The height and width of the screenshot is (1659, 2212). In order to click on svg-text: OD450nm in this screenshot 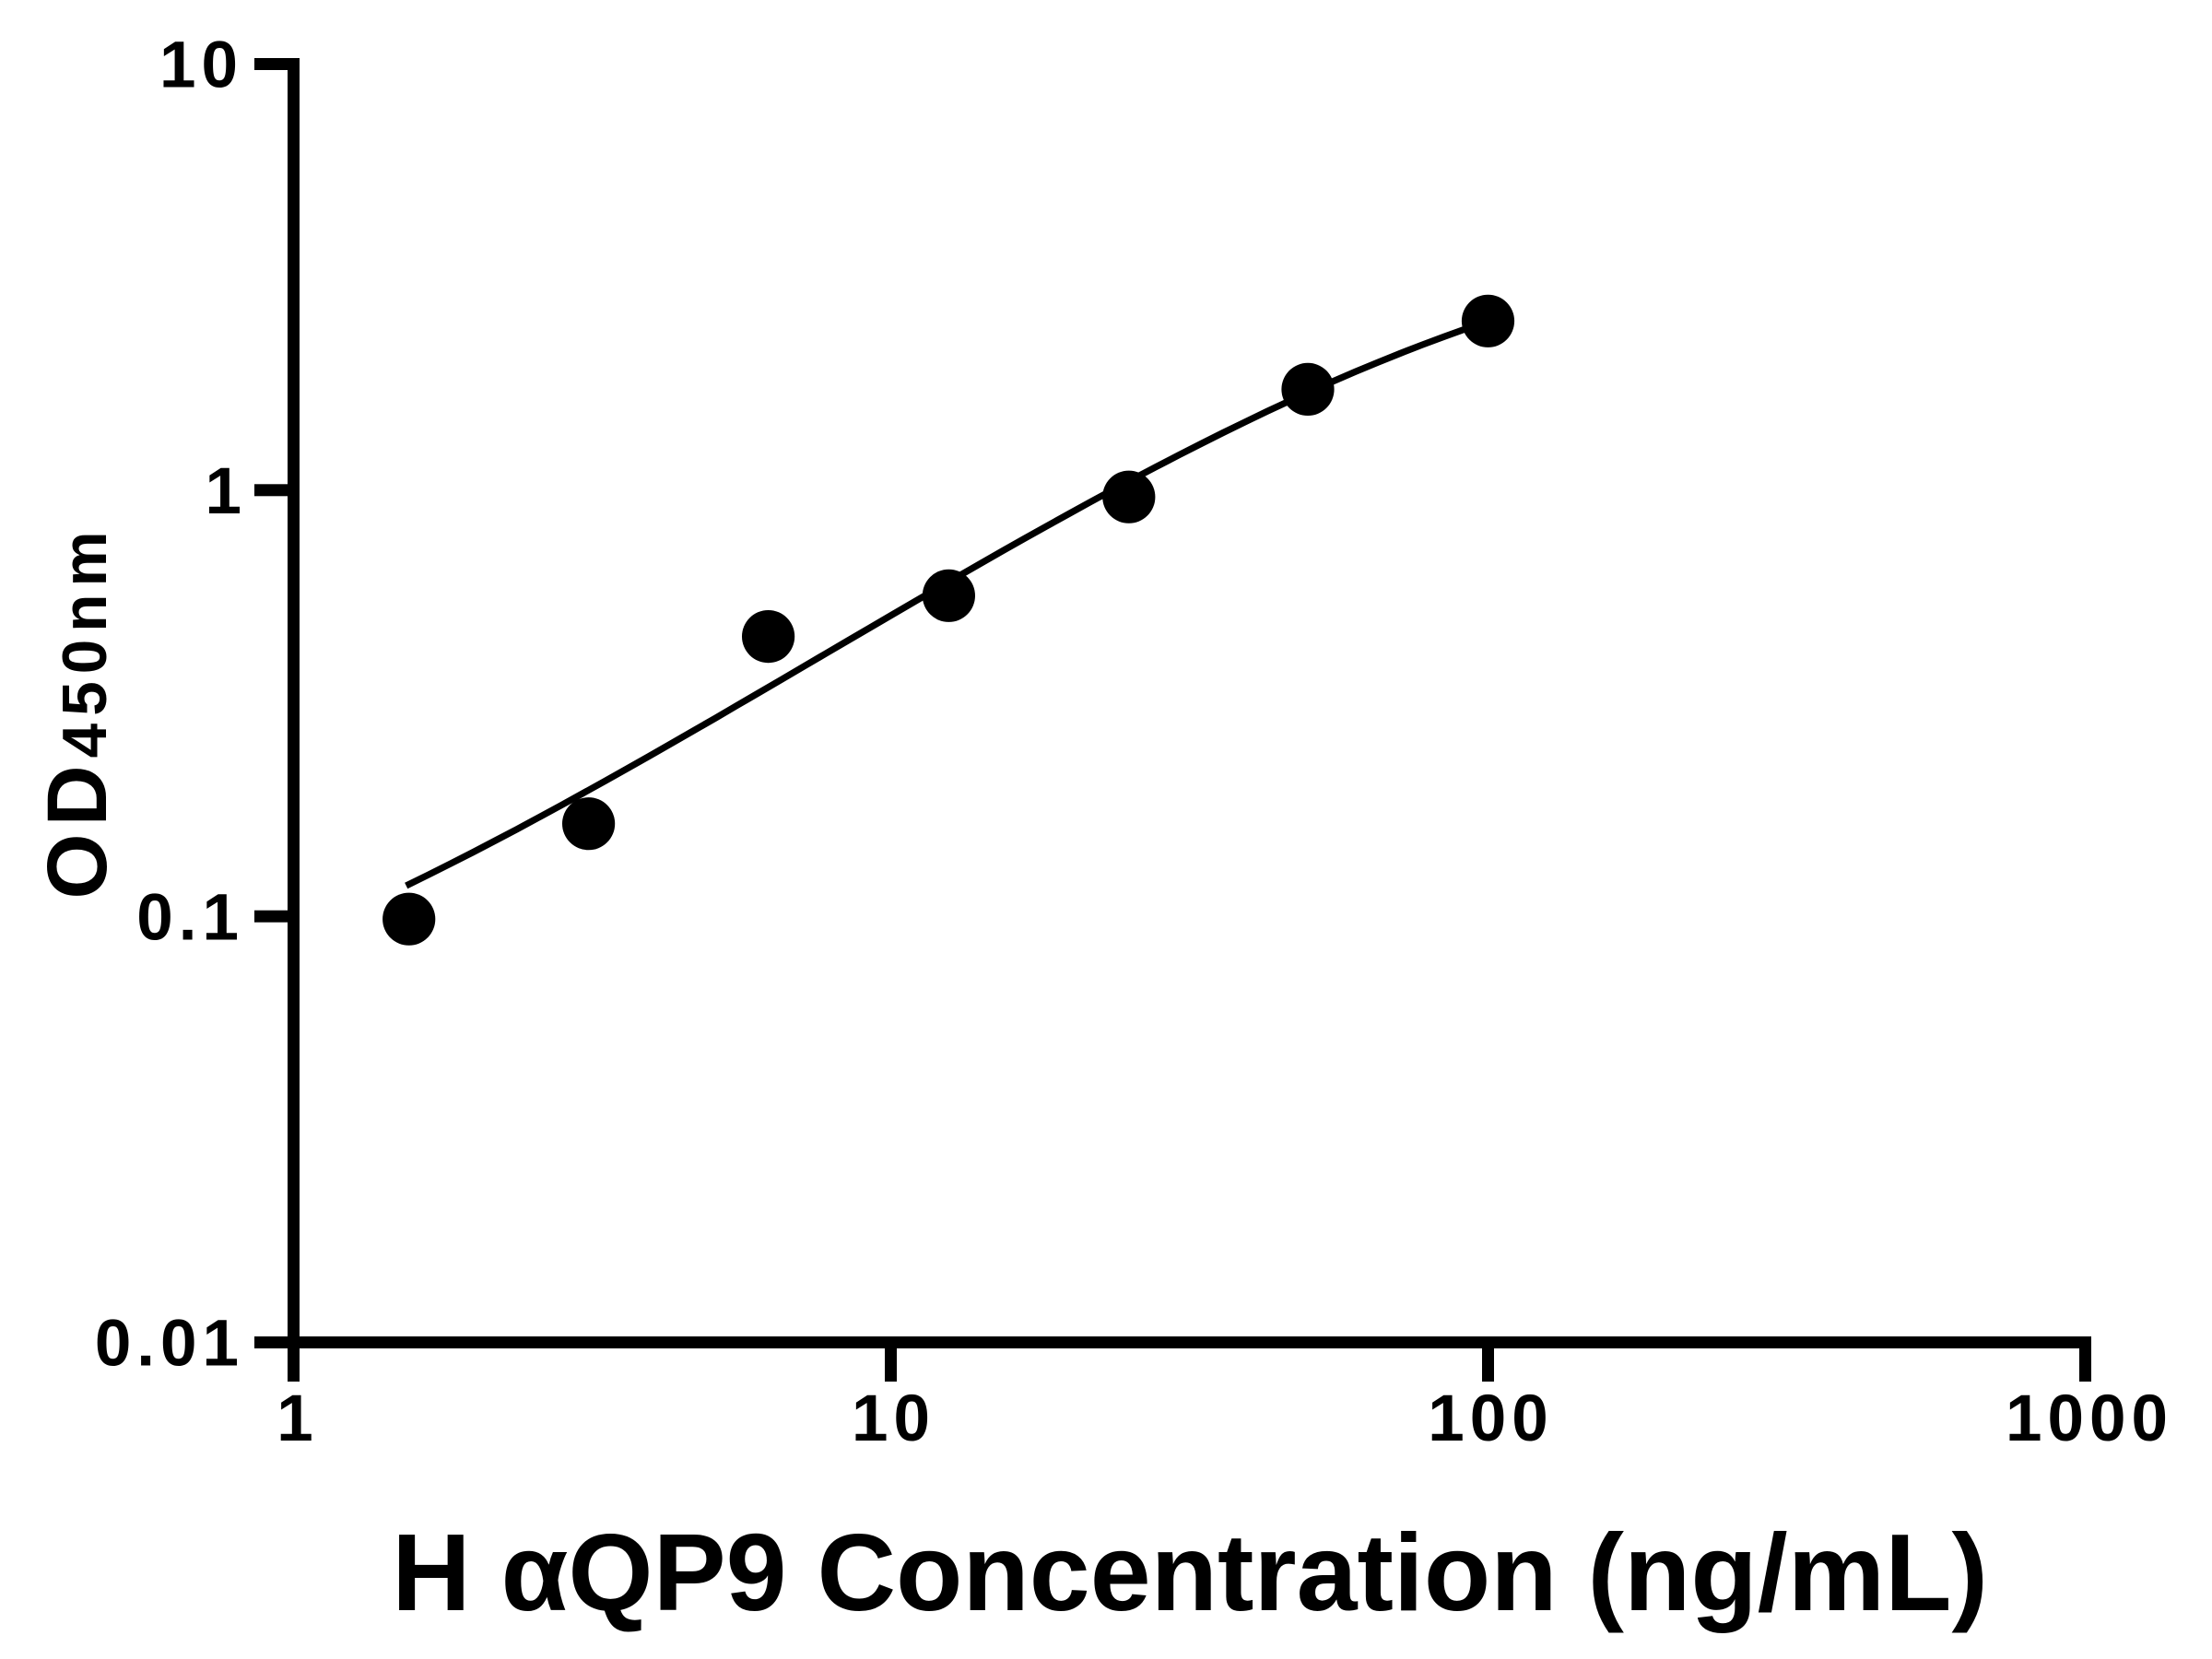, I will do `click(77, 711)`.